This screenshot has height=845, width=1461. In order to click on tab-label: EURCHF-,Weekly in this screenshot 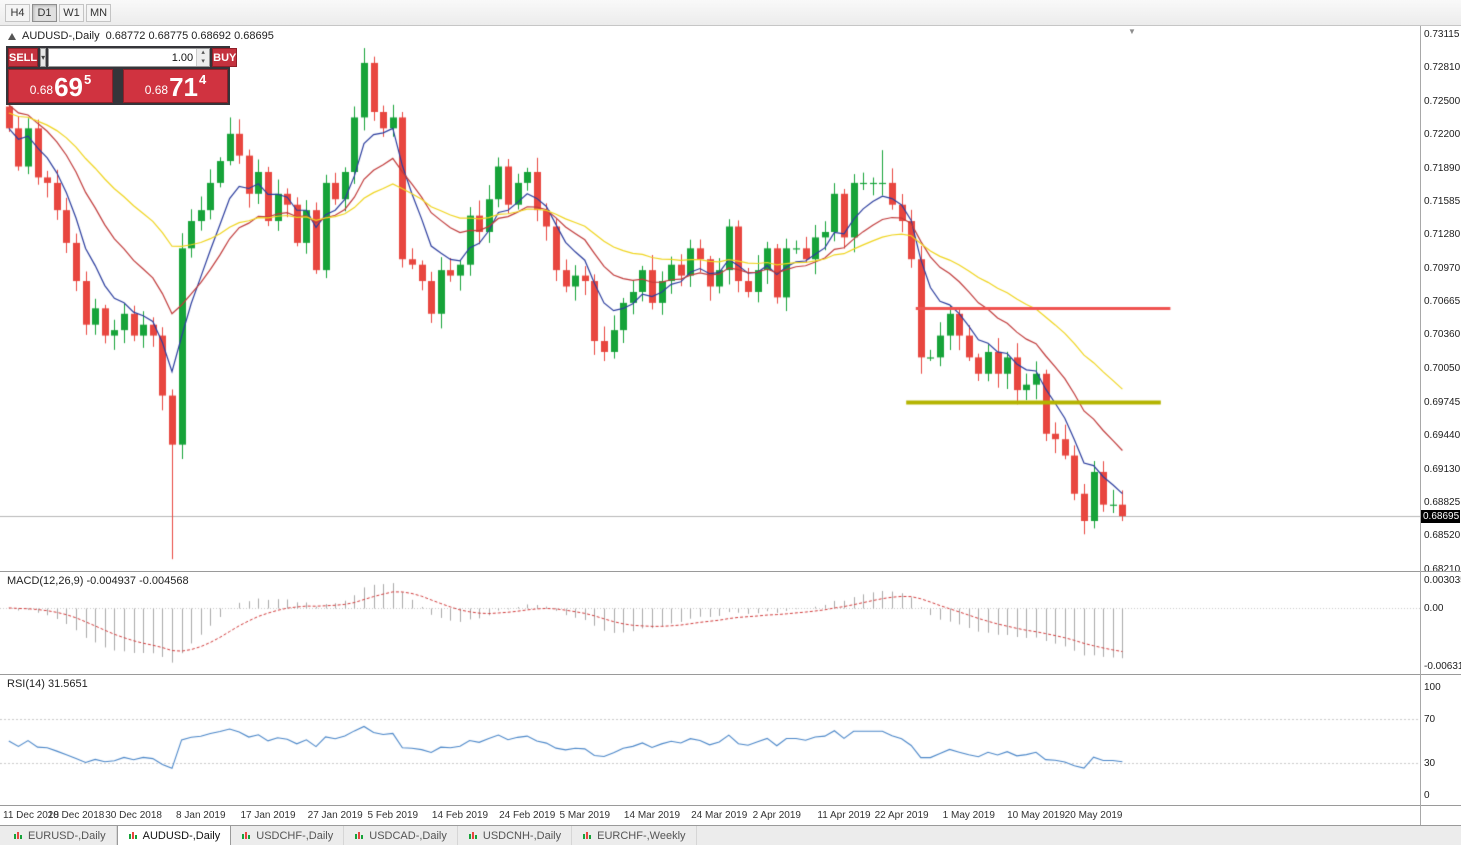, I will do `click(641, 835)`.